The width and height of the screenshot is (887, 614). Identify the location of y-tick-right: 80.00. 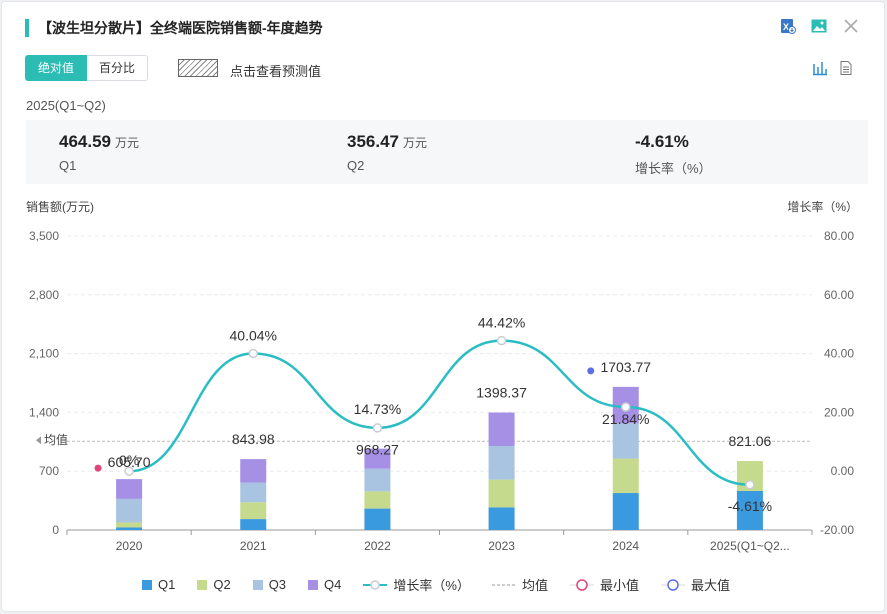
(839, 236).